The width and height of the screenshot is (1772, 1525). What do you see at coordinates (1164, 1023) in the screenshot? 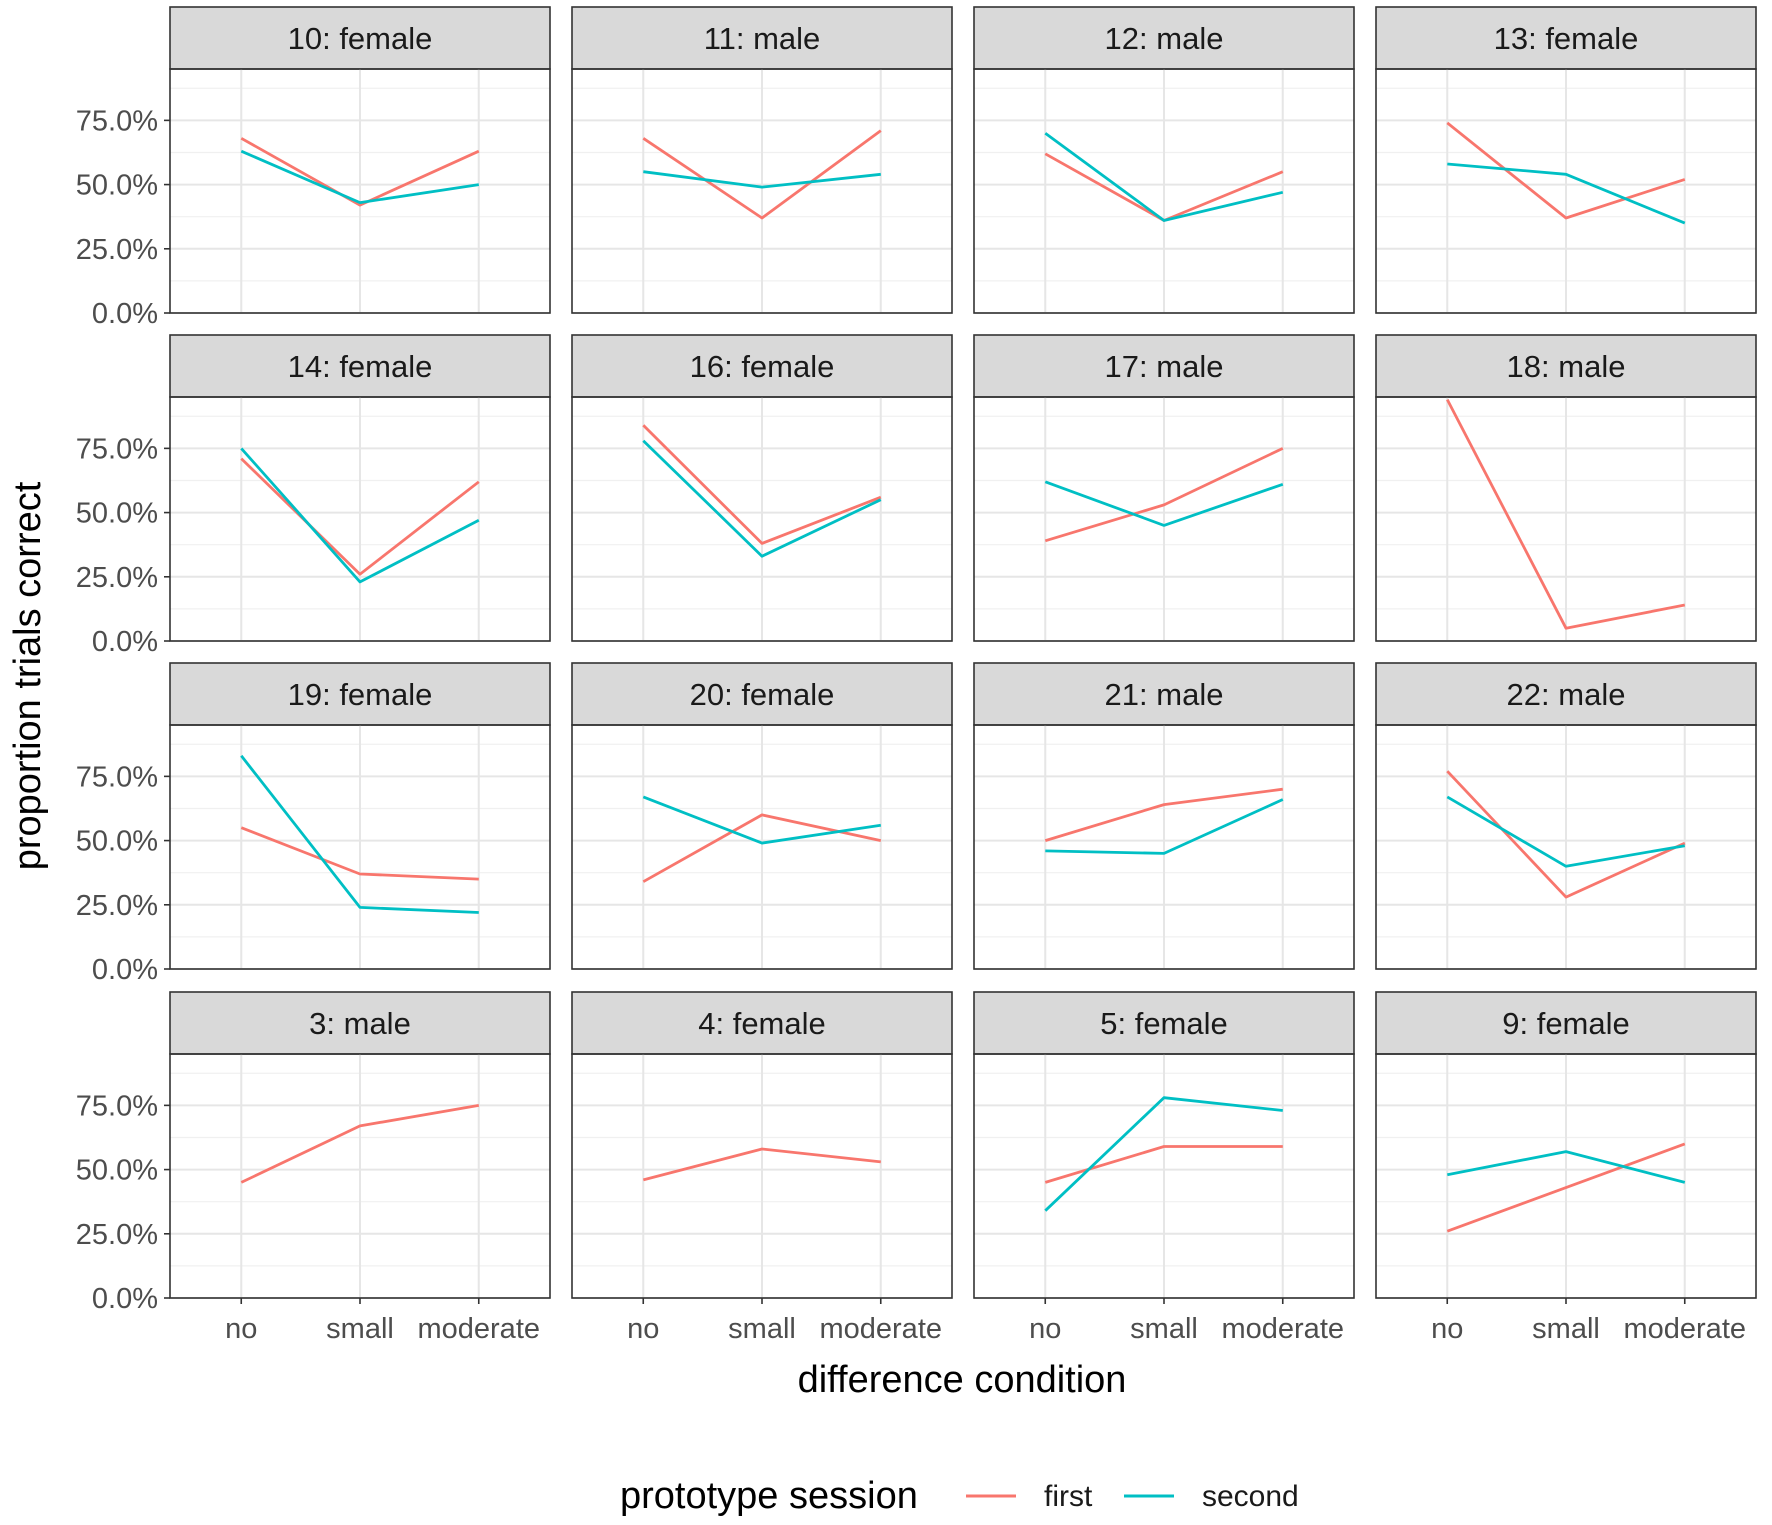
I see `facet-label: 5: female` at bounding box center [1164, 1023].